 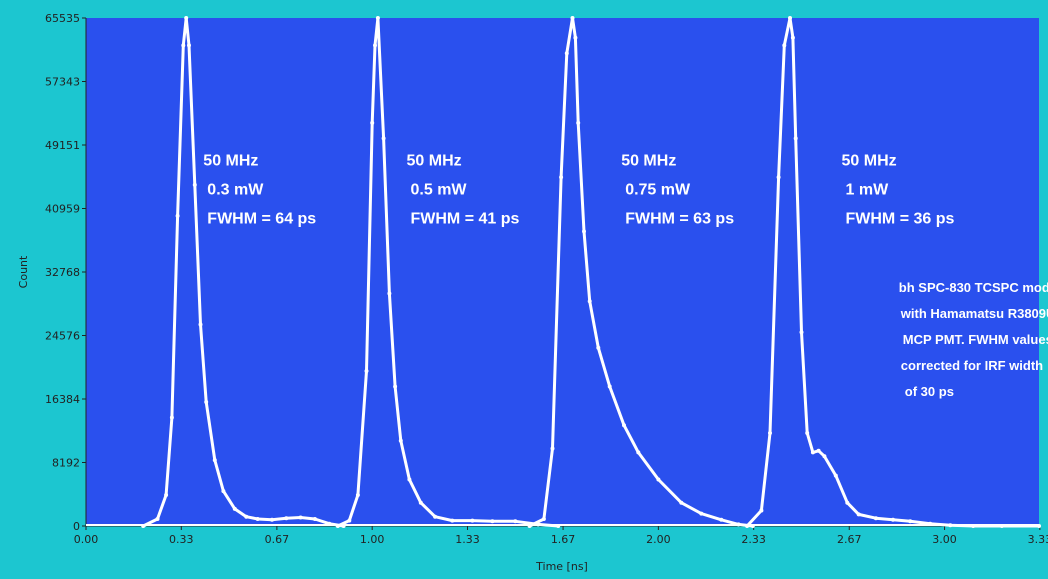 What do you see at coordinates (868, 190) in the screenshot?
I see `annotation-line: 1 mW` at bounding box center [868, 190].